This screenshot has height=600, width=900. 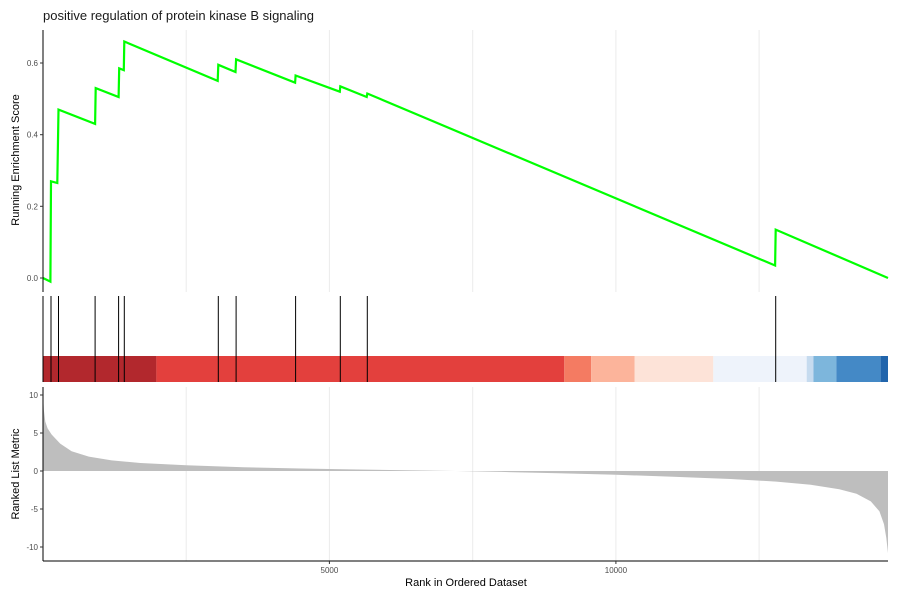 I want to click on running-score-axis-title: Running Enrichment Score, so click(x=16, y=159).